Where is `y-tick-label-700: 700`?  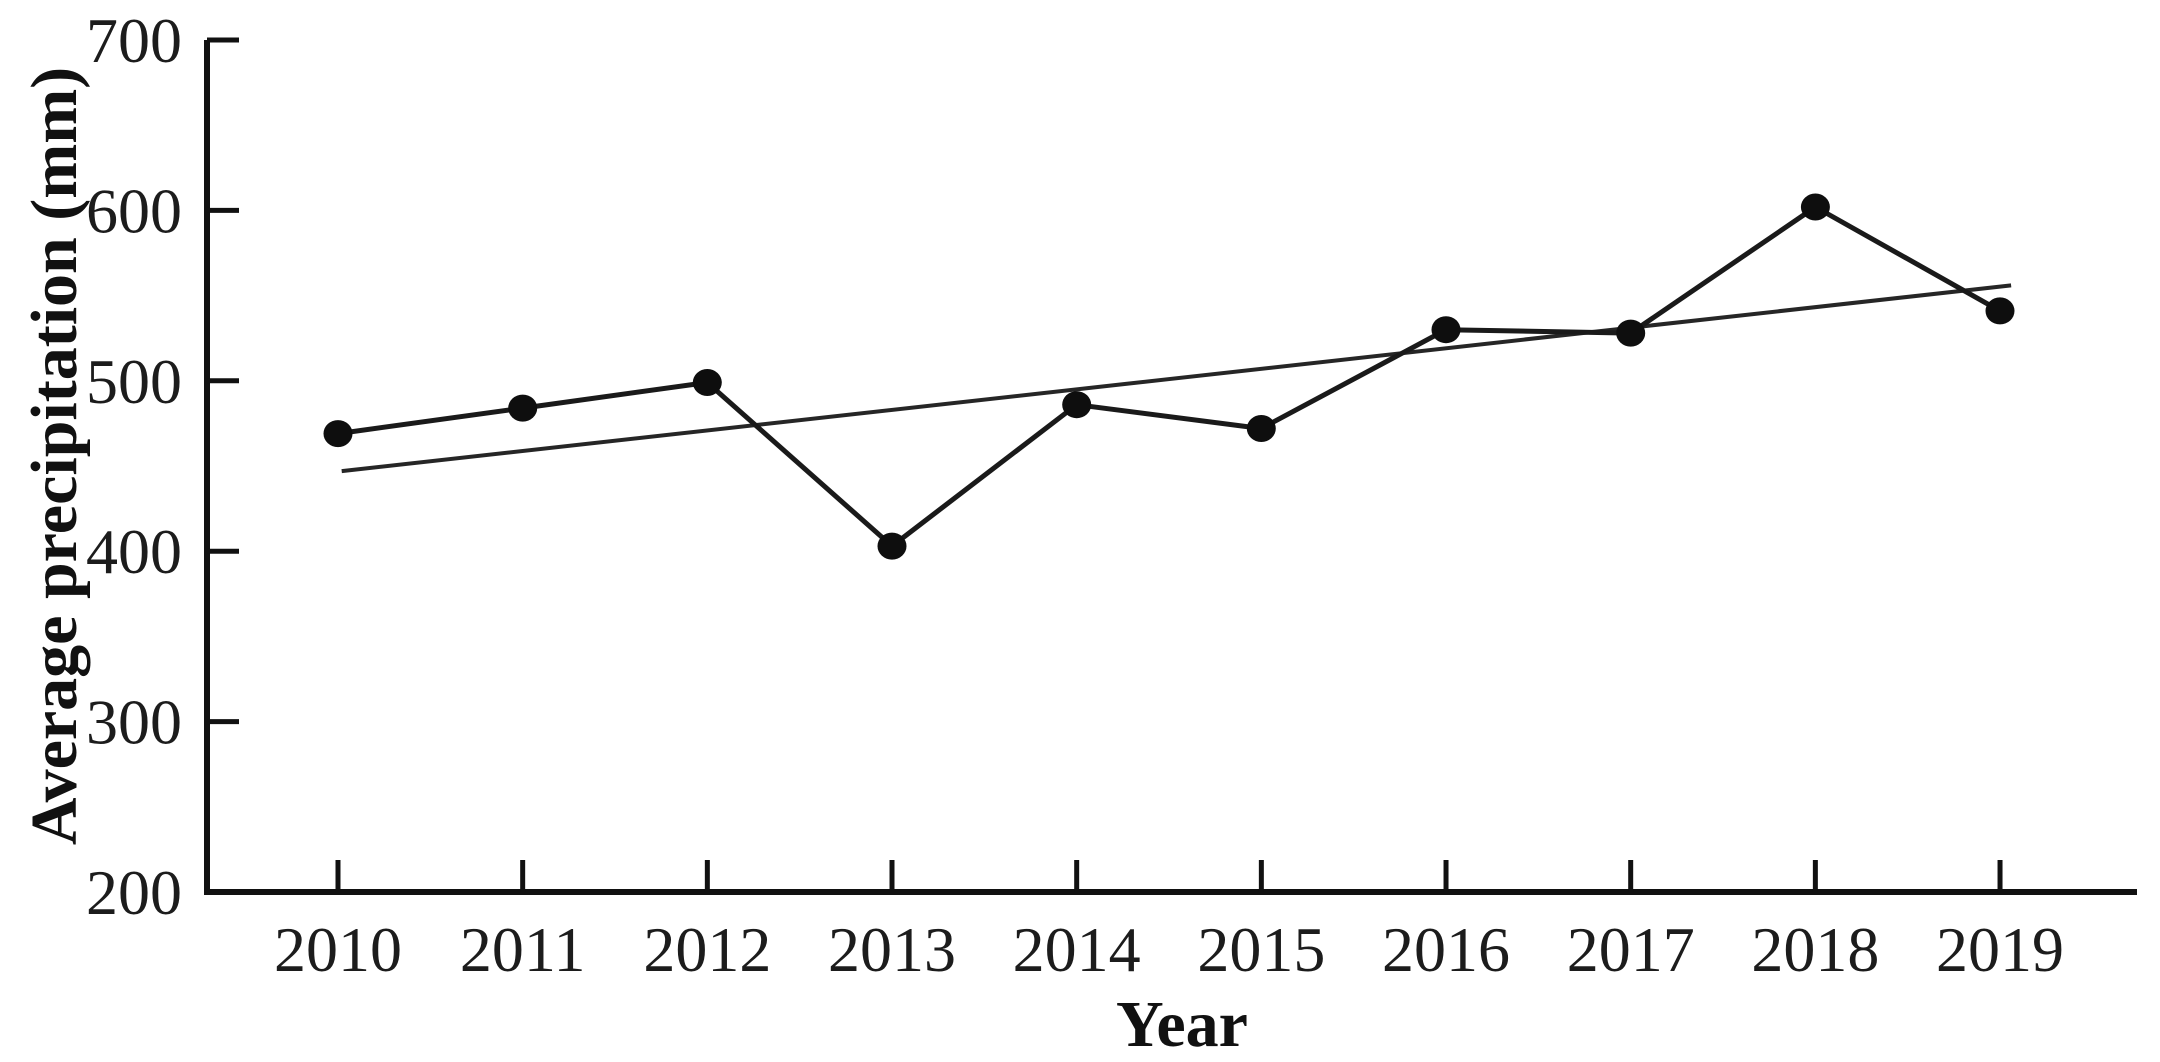
y-tick-label-700: 700 is located at coordinates (134, 40).